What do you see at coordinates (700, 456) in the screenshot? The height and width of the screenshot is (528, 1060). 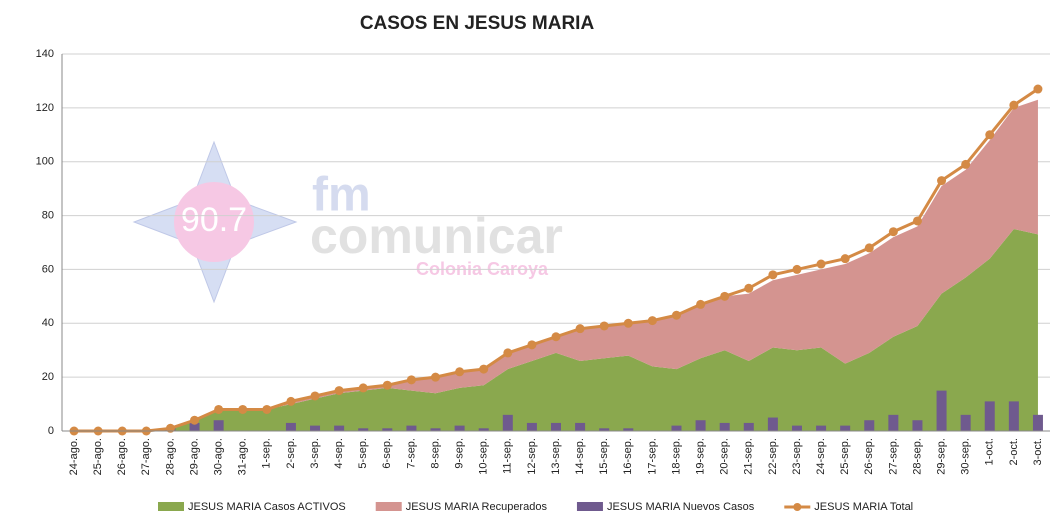 I see `x-tick-label: 19-sep.` at bounding box center [700, 456].